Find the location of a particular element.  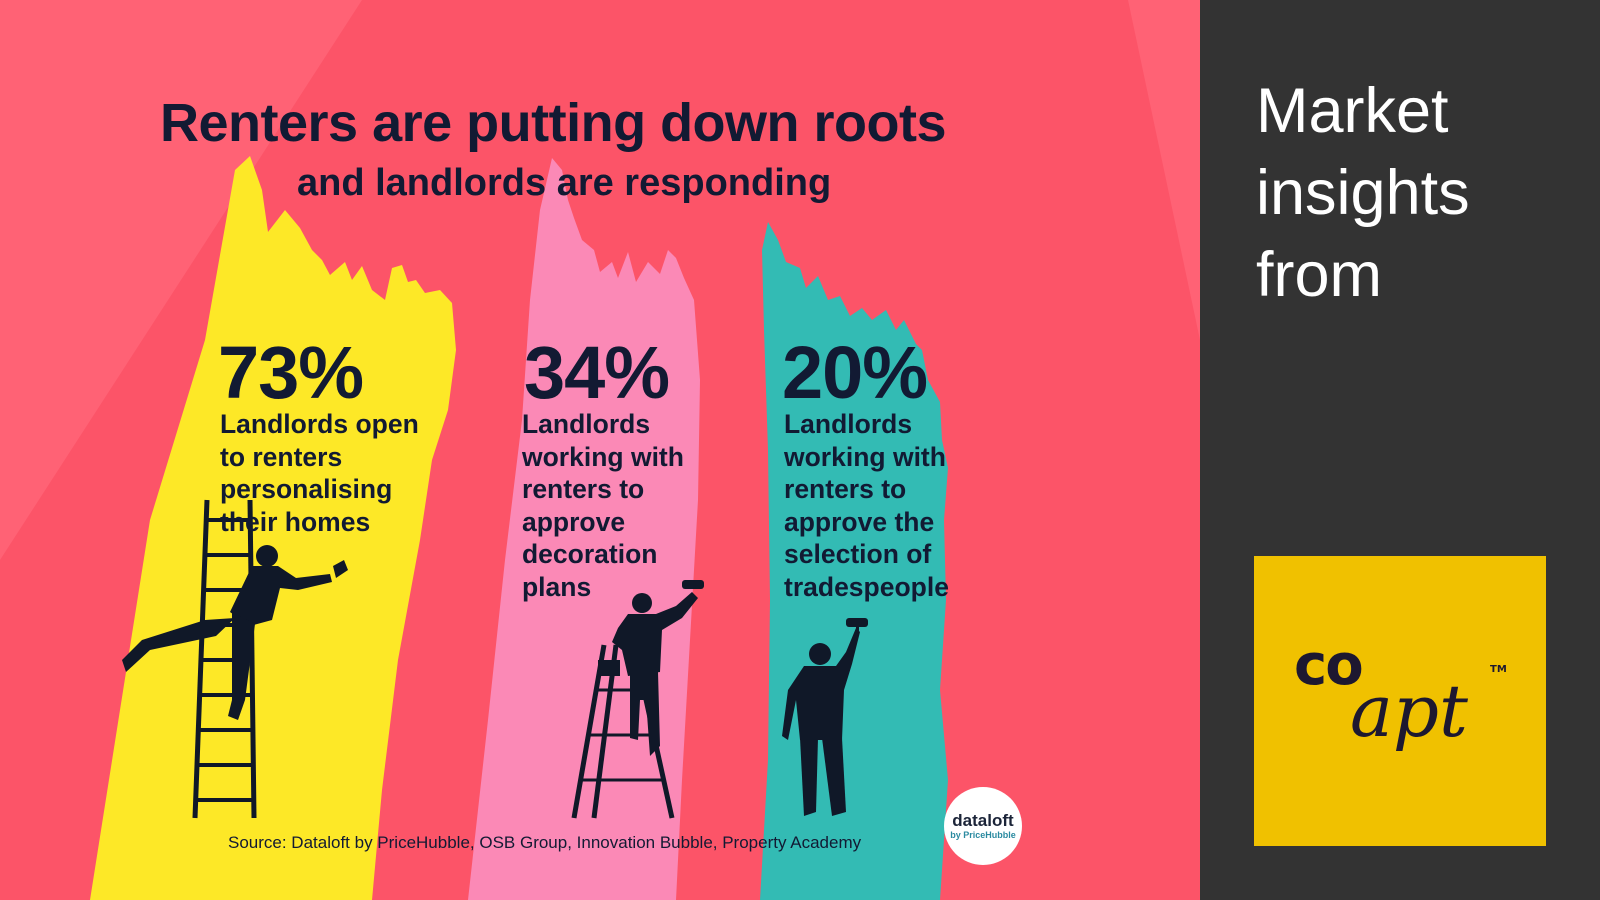

subtitle: and landlords are responding is located at coordinates (564, 183).